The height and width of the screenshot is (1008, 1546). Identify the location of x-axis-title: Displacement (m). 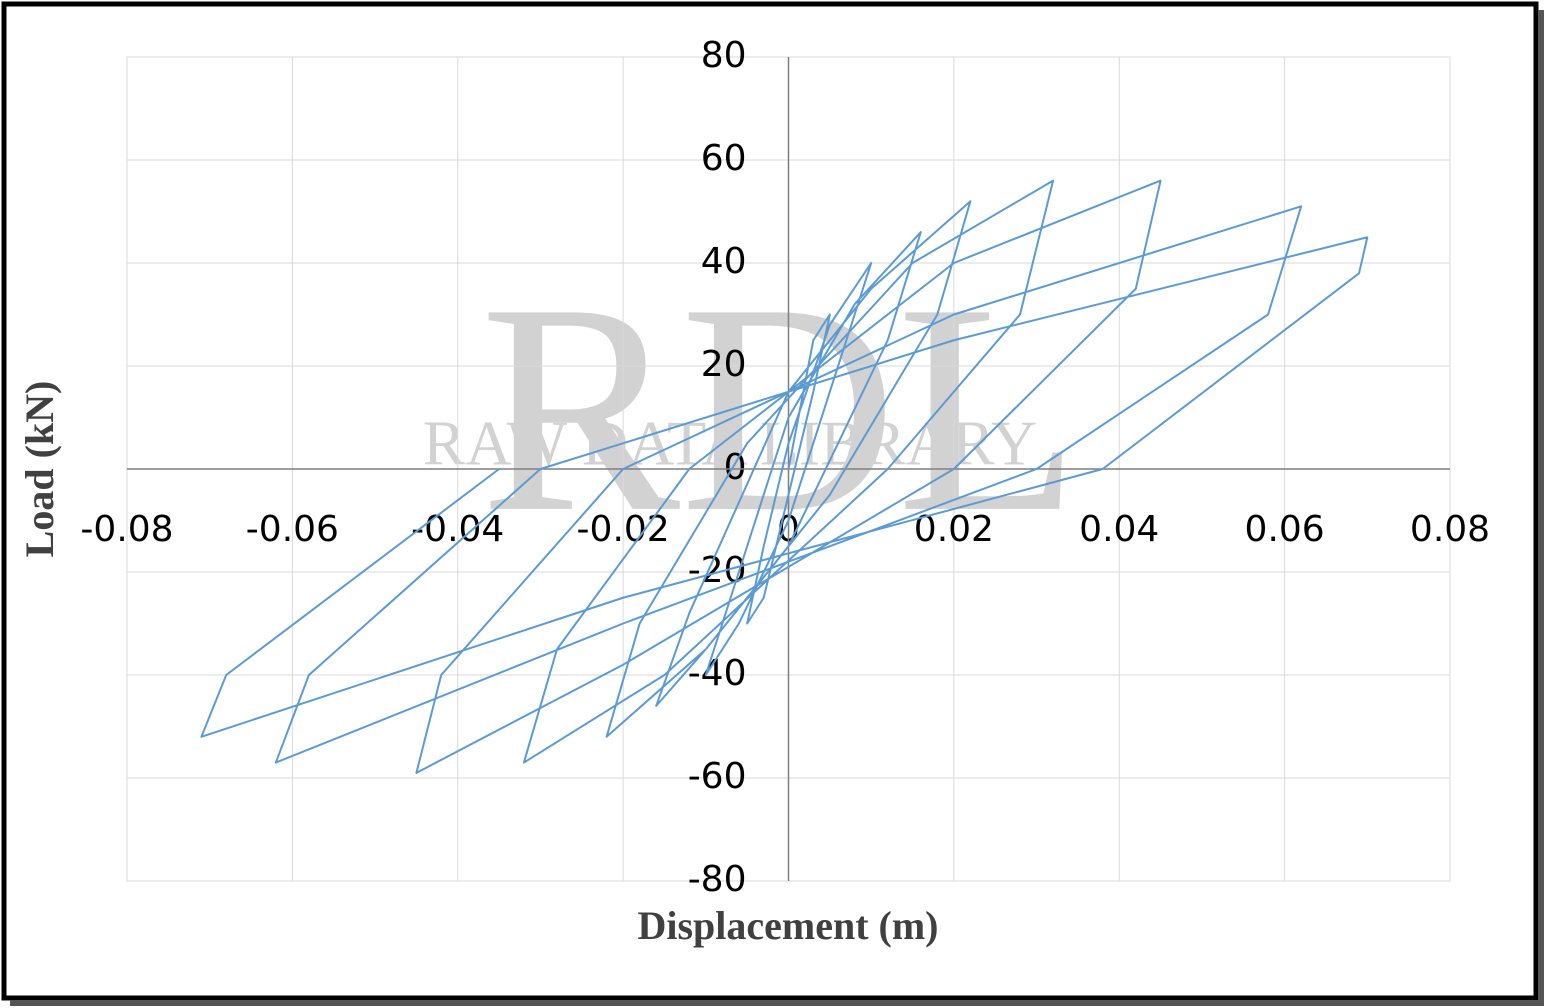
(787, 925).